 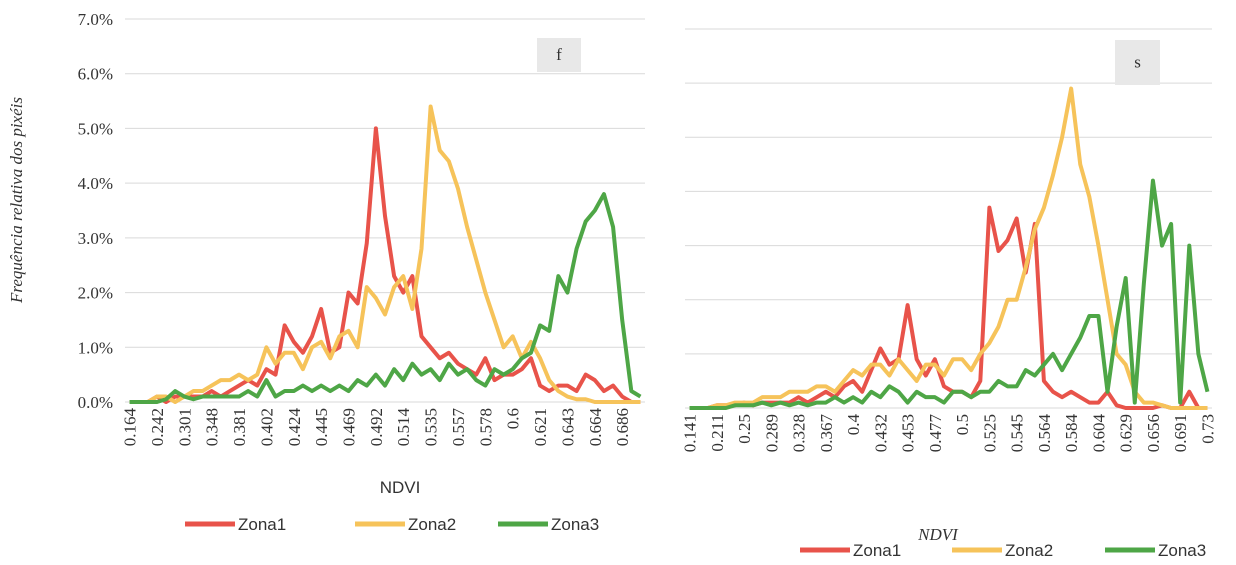 What do you see at coordinates (294, 427) in the screenshot?
I see `x-tick-label: 0.424` at bounding box center [294, 427].